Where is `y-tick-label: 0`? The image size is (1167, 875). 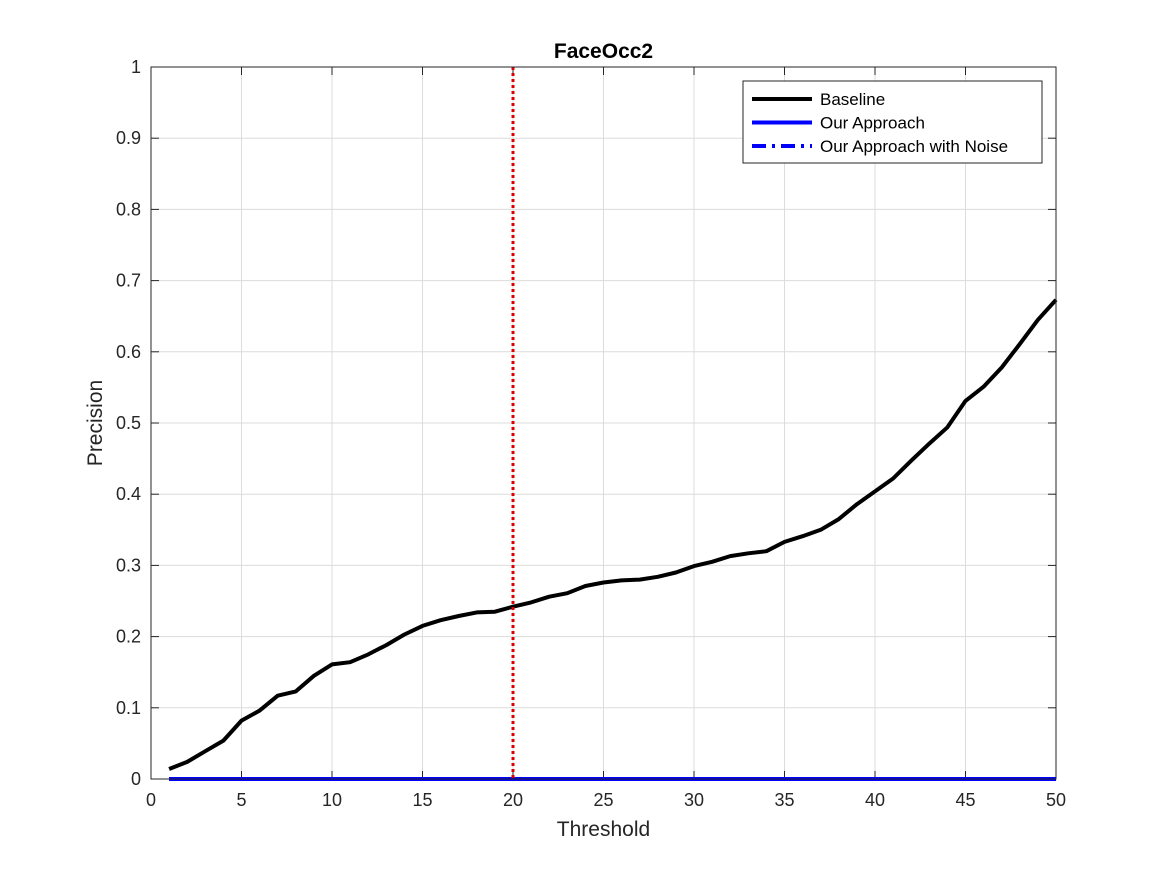
y-tick-label: 0 is located at coordinates (136, 779).